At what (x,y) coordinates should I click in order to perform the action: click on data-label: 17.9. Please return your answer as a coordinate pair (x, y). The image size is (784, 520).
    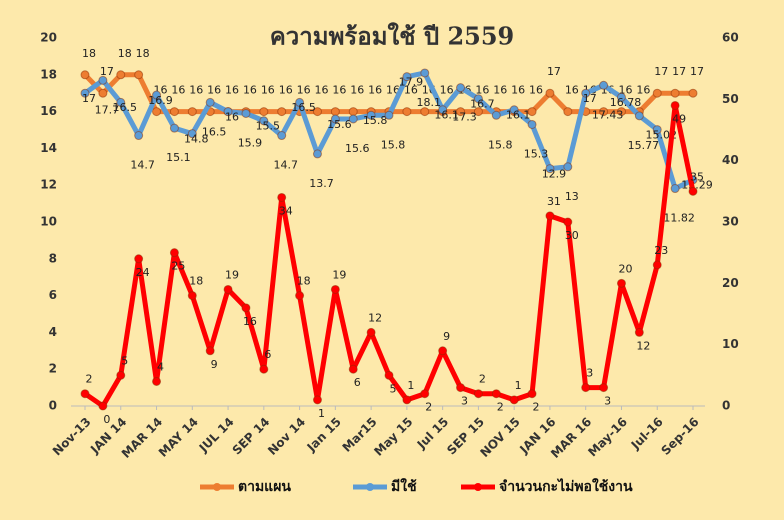
    Looking at the image, I should click on (411, 81).